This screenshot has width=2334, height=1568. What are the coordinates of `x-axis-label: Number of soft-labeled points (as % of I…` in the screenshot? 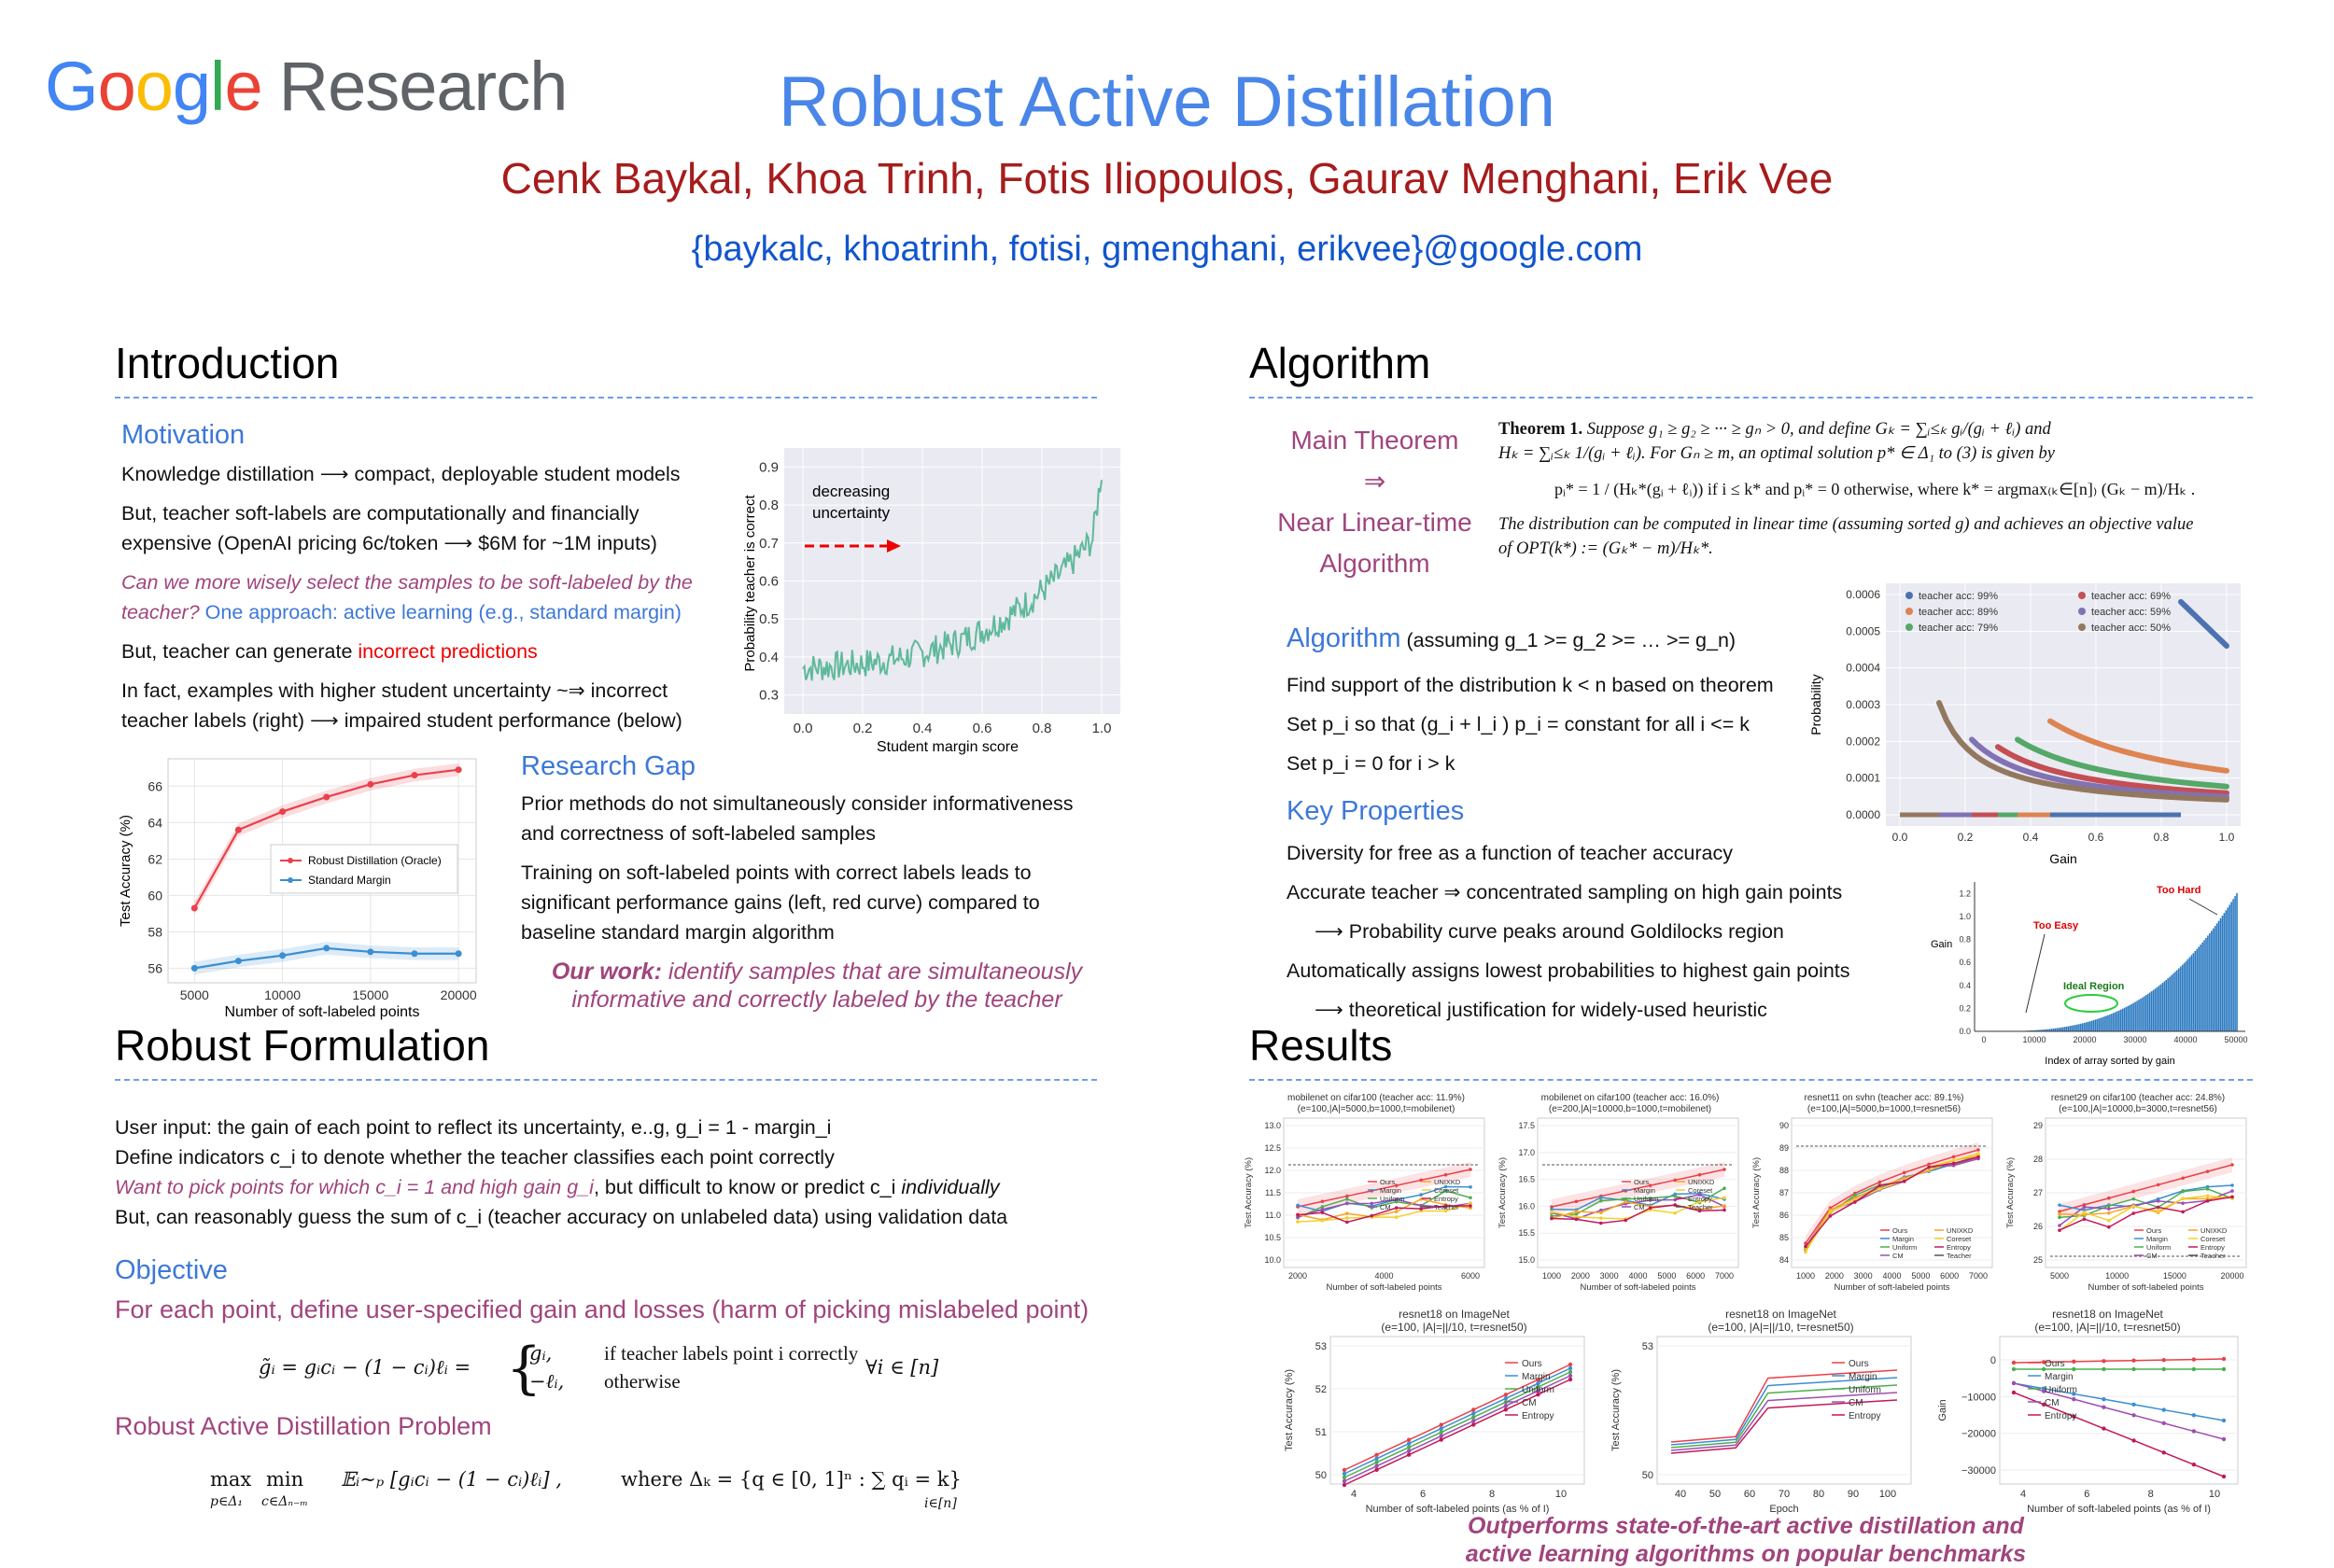 It's located at (1458, 1509).